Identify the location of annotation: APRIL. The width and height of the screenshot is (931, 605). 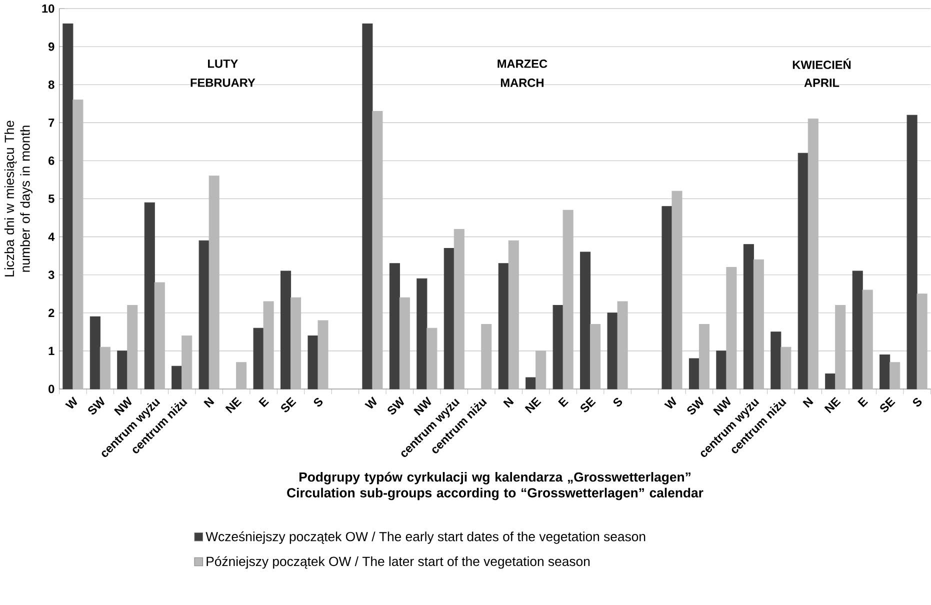
(822, 82).